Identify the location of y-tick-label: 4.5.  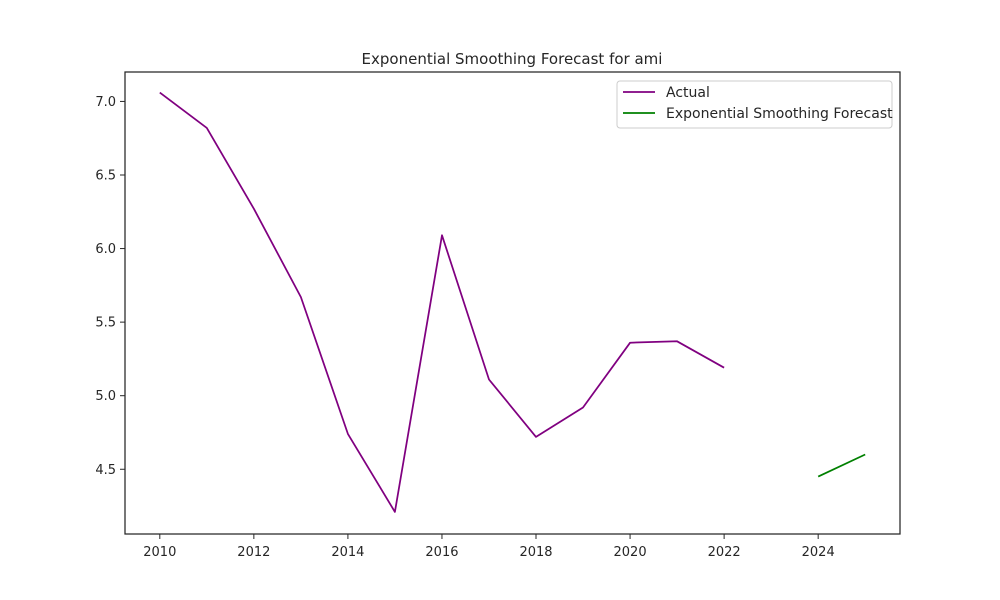
(105, 470).